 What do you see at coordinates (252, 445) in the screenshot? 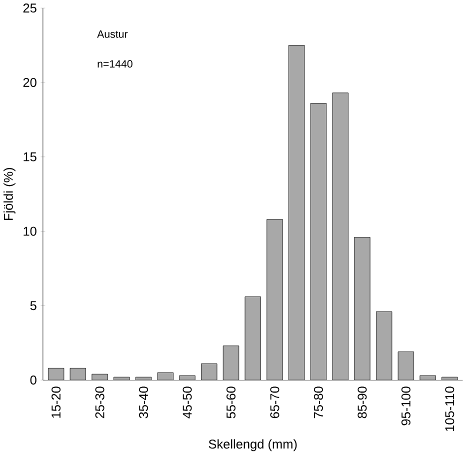
I see `x-axis-title: Skellengd (mm)` at bounding box center [252, 445].